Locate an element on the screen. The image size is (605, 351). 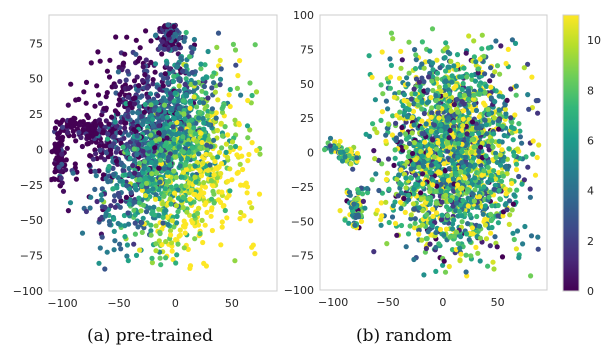
x-tick-label: 0 is located at coordinates (175, 303).